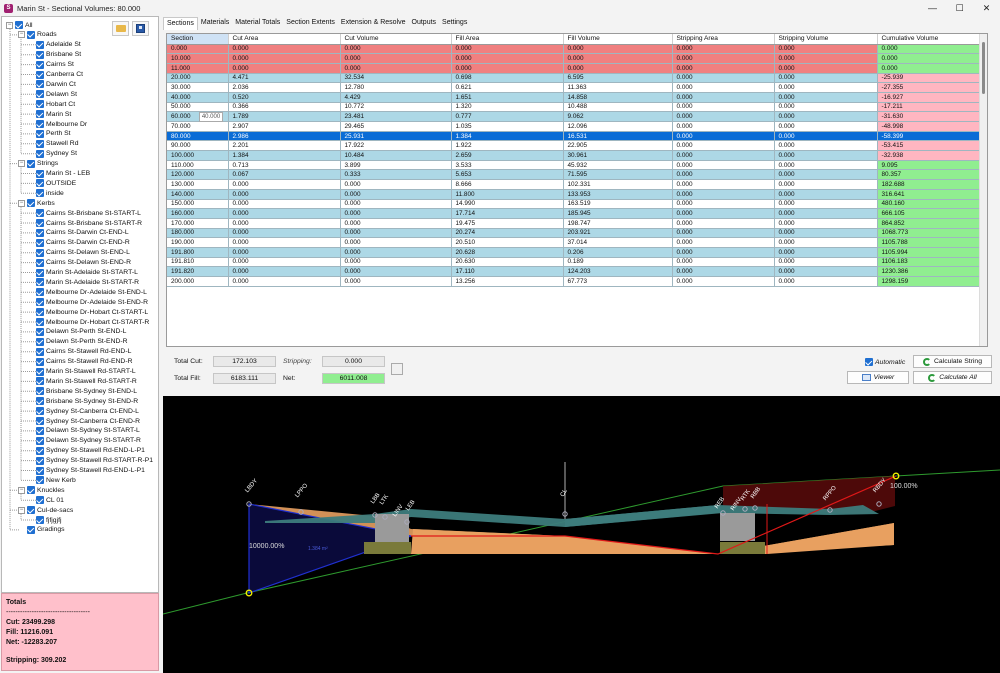 This screenshot has height=673, width=1000. Describe the element at coordinates (55, 104) in the screenshot. I see `tree-item: Hobart Ct` at that location.